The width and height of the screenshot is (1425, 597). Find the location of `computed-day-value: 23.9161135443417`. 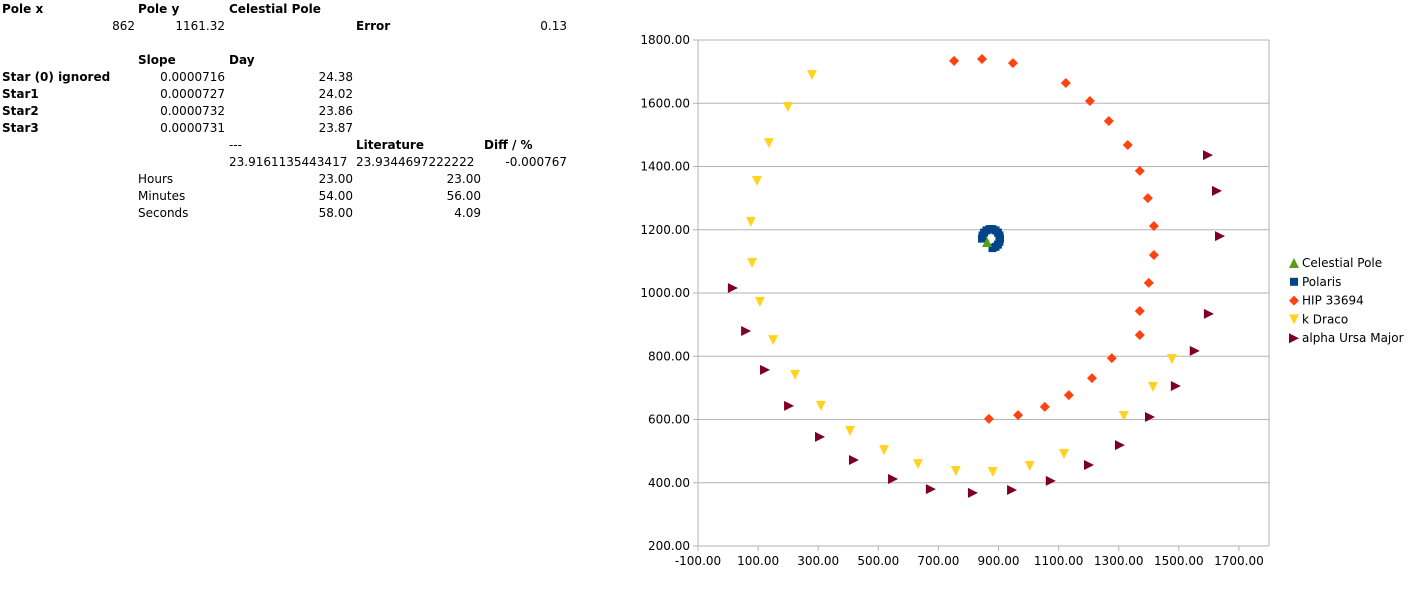

computed-day-value: 23.9161135443417 is located at coordinates (288, 162).